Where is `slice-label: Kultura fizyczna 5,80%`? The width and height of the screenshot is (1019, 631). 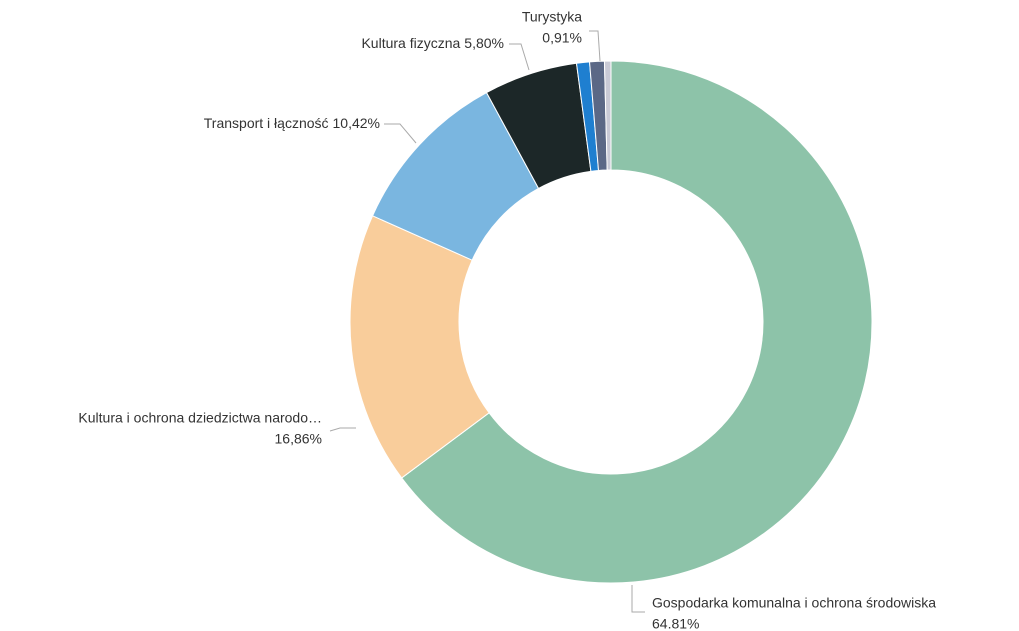 slice-label: Kultura fizyczna 5,80% is located at coordinates (432, 43).